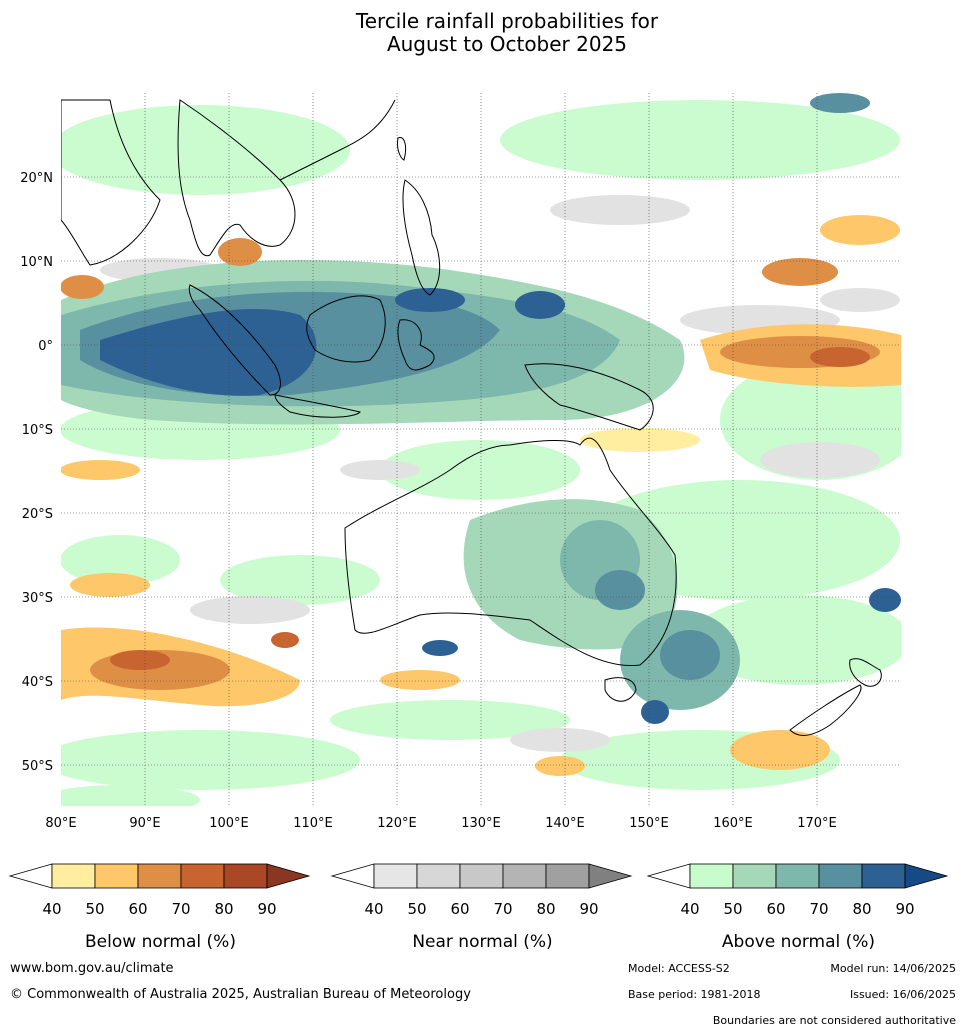 The image size is (965, 1035). What do you see at coordinates (313, 823) in the screenshot?
I see `lon-label: 110°E` at bounding box center [313, 823].